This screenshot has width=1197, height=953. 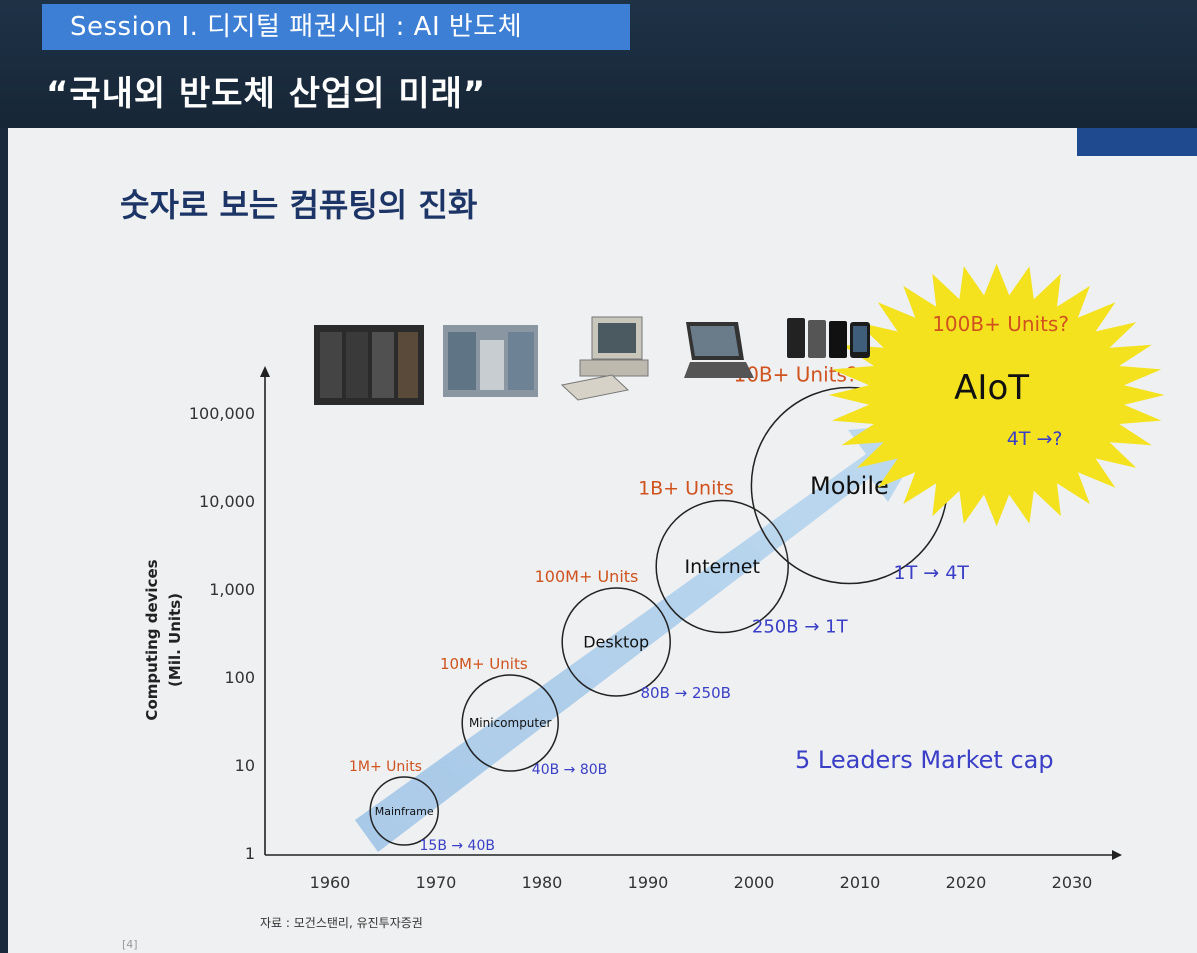 I want to click on x-tick-label: 1980, so click(x=542, y=882).